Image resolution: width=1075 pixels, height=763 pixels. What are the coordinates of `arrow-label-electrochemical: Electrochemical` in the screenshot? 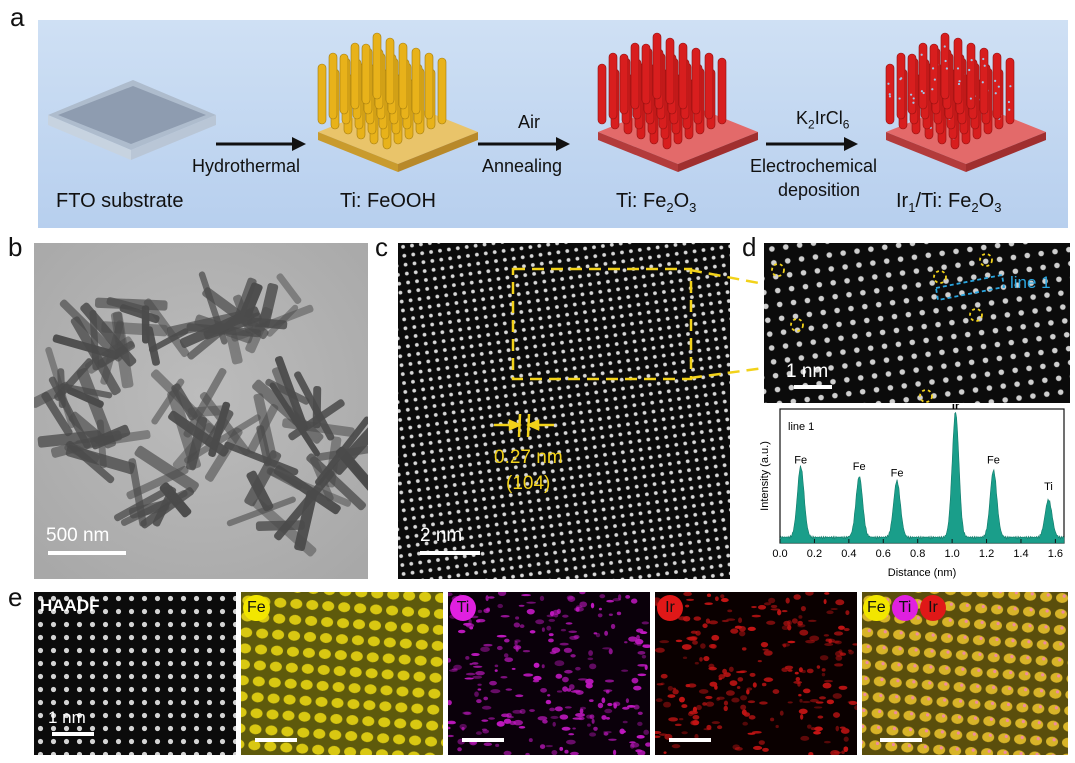 It's located at (814, 166).